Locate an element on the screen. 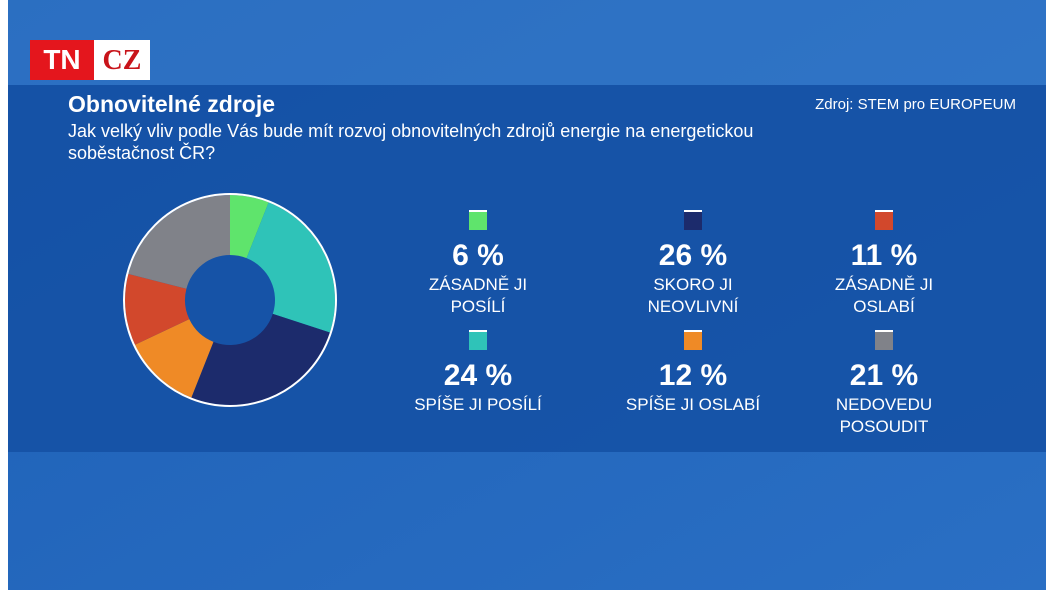  legend-item: 21 % NEDOVEDU POSOUDIT is located at coordinates (884, 384).